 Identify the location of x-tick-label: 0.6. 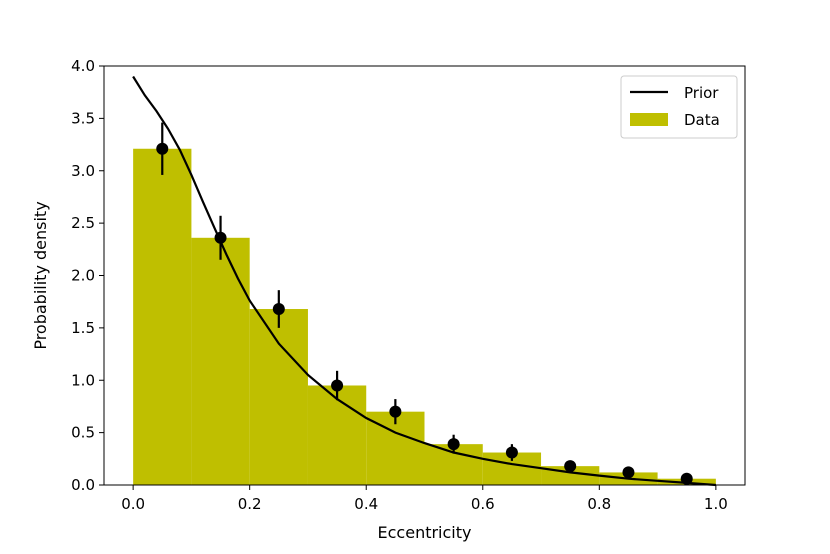
(483, 504).